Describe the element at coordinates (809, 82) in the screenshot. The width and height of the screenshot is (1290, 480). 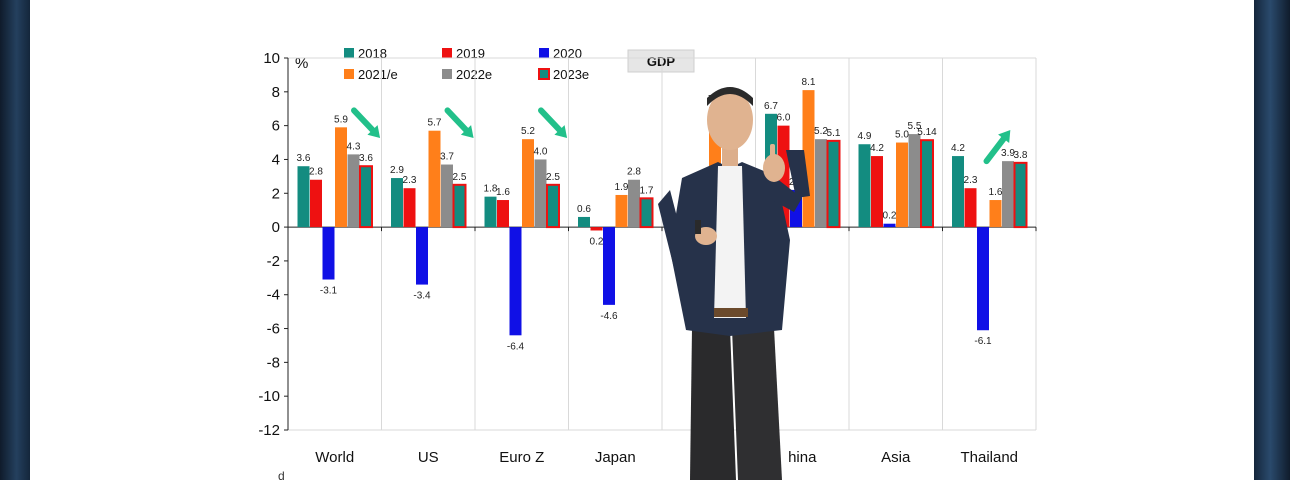
I see `bar-value-label: 8.1` at that location.